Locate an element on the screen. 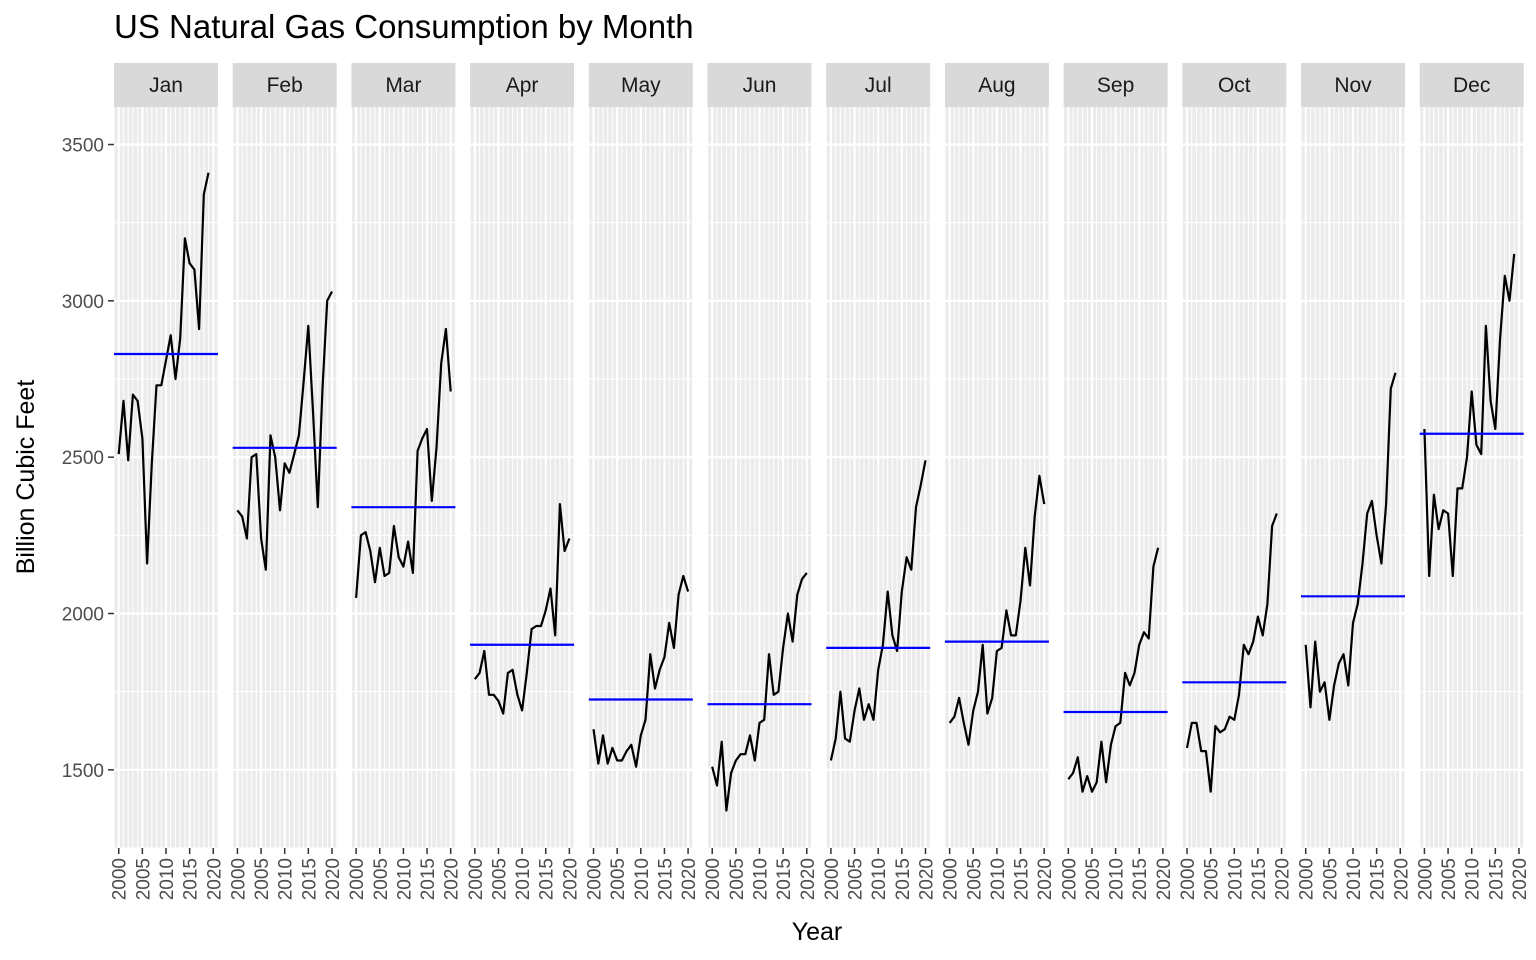  facet-panel-sep: Sep is located at coordinates (1116, 456).